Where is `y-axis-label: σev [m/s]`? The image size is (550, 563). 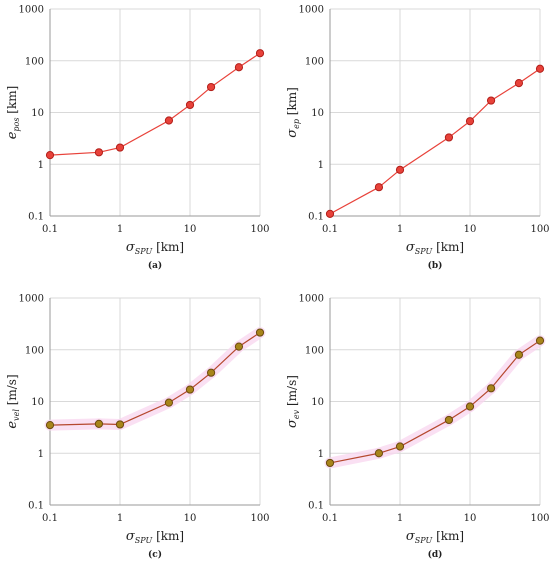 y-axis-label: σev [m/s] is located at coordinates (293, 401).